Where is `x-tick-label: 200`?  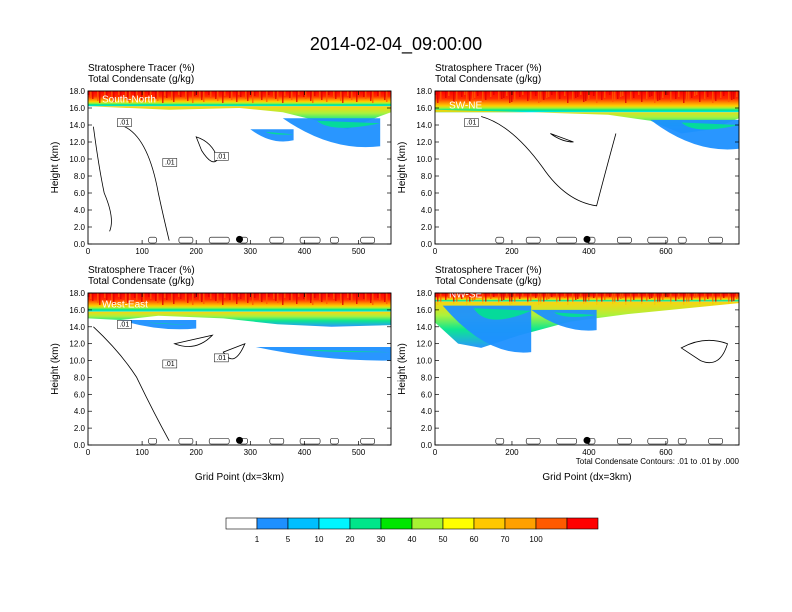
x-tick-label: 200 is located at coordinates (512, 452).